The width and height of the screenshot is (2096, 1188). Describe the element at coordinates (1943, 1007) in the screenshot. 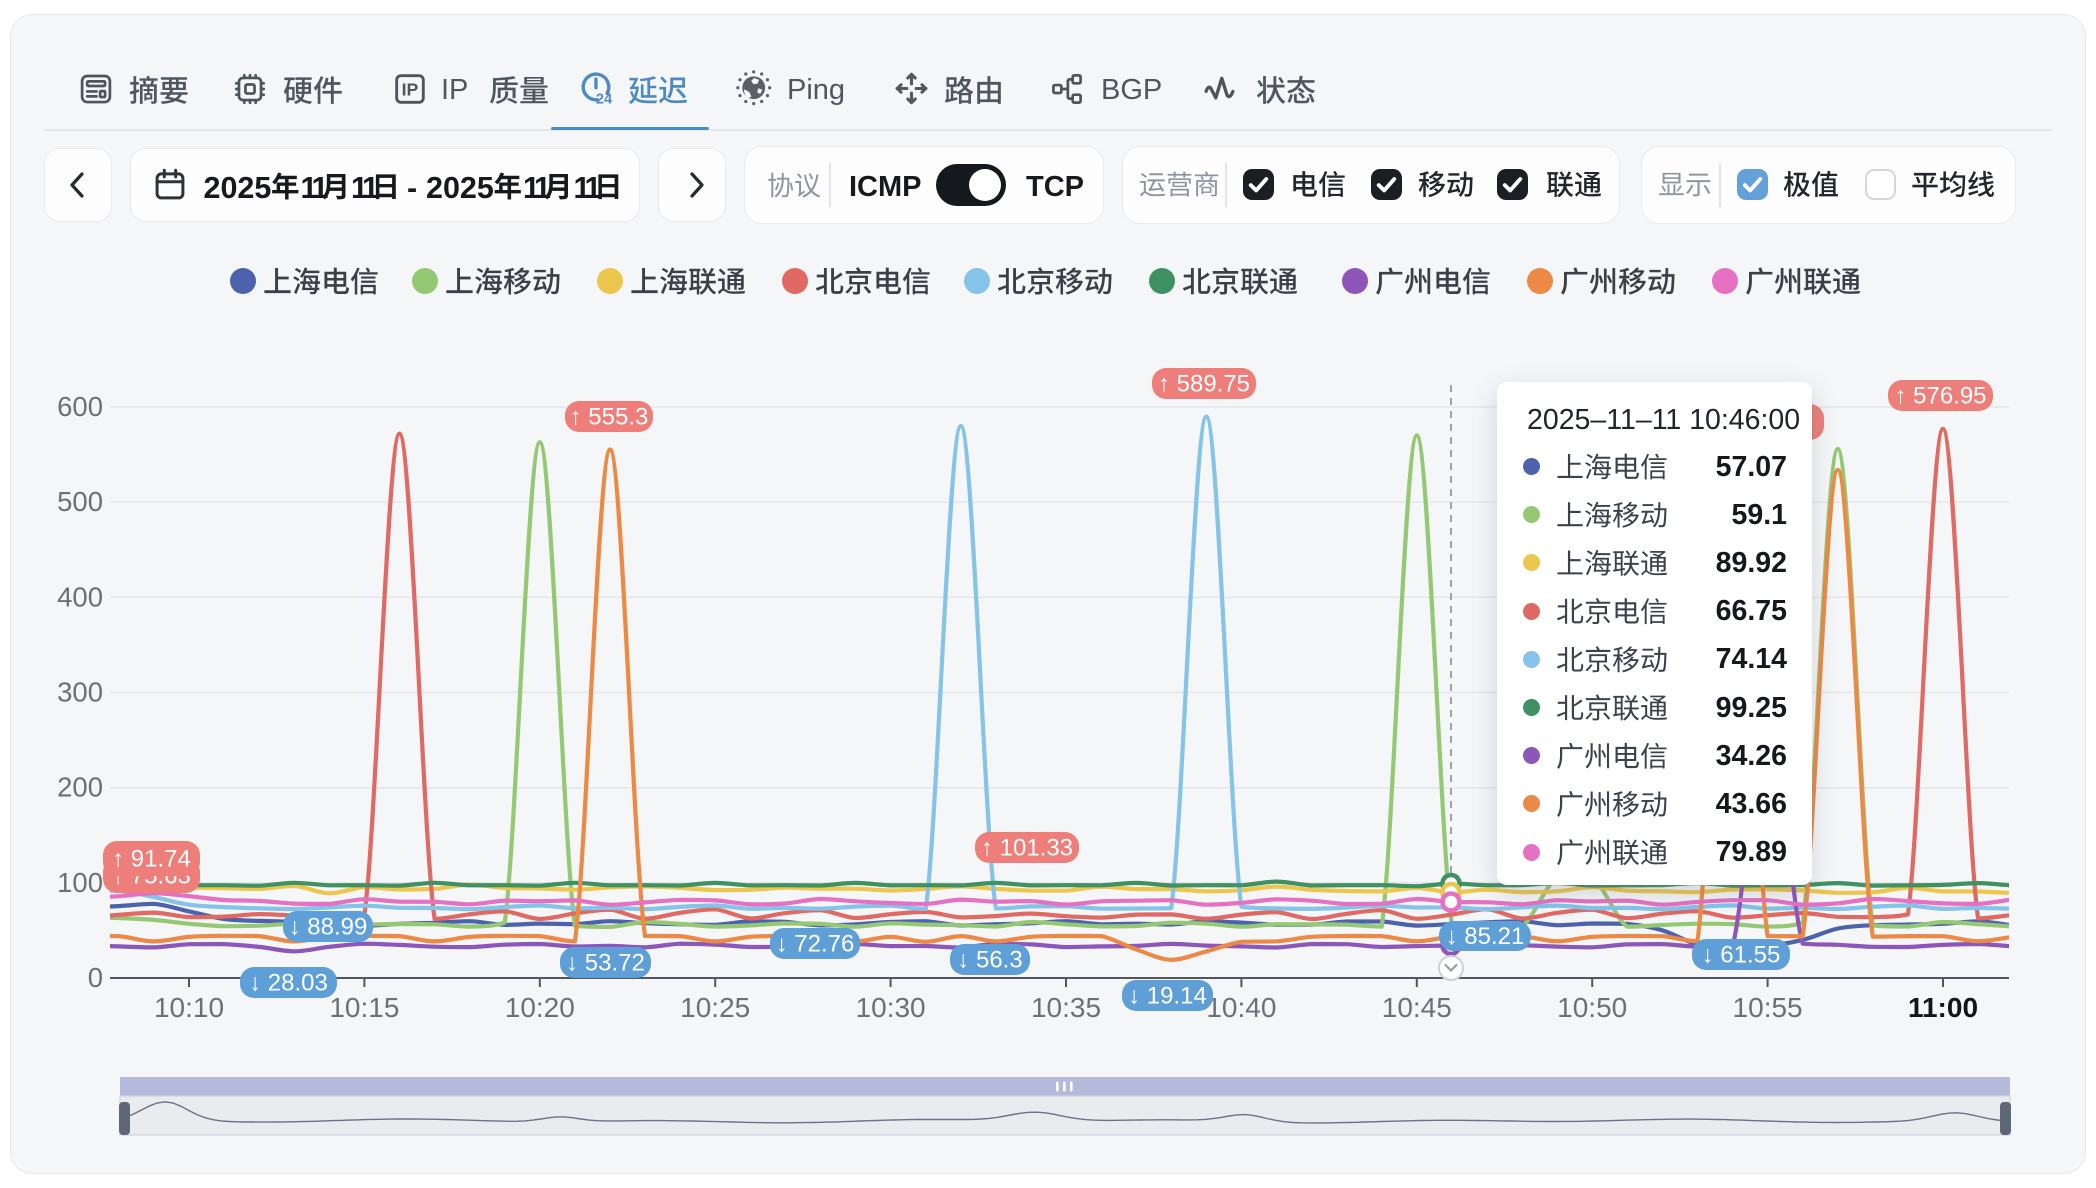

I see `svg-text: 11:00` at that location.